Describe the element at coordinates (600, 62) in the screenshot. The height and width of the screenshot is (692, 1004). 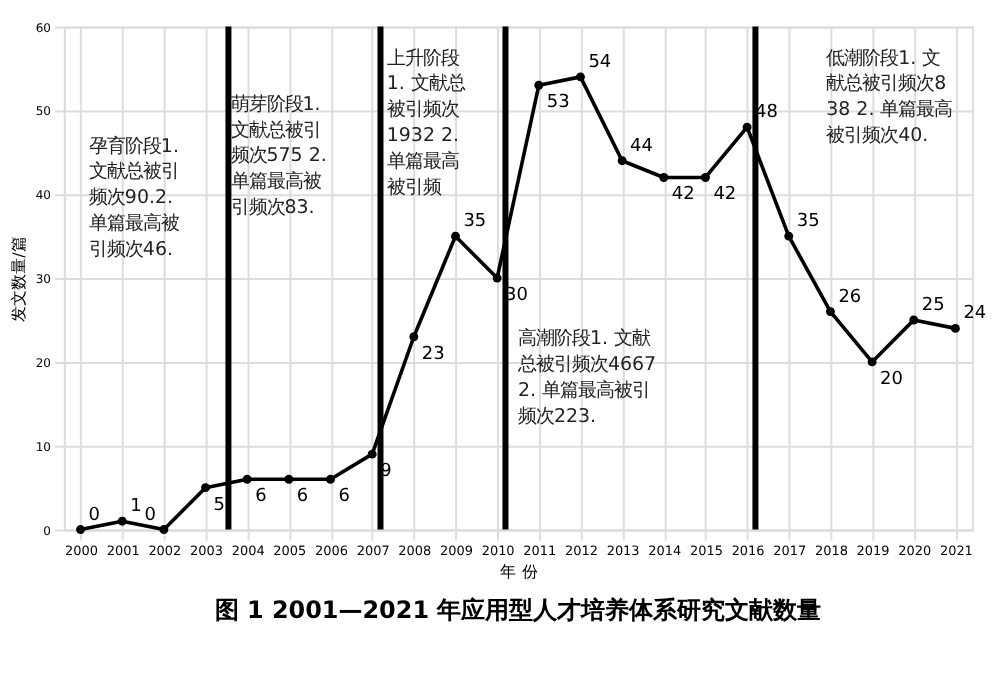
I see `data-label: 54` at that location.